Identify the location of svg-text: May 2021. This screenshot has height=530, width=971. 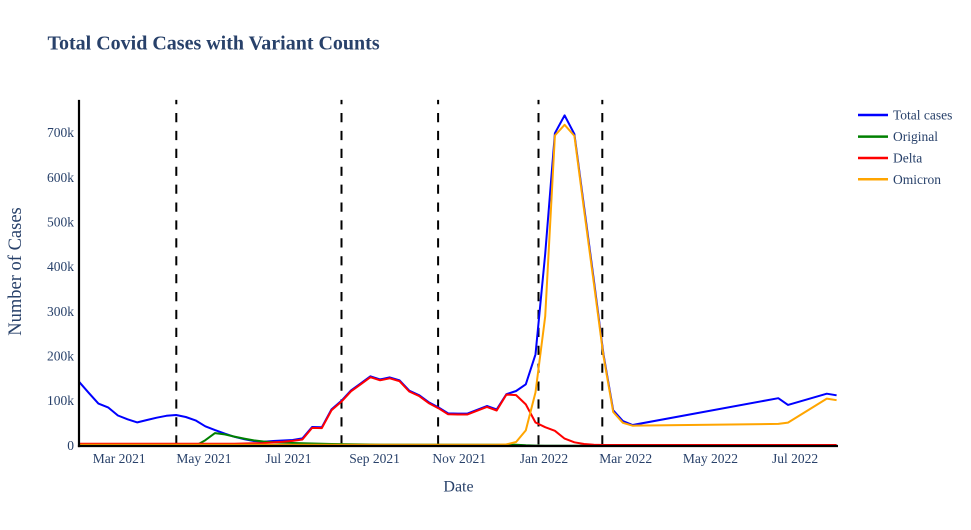
(203, 458).